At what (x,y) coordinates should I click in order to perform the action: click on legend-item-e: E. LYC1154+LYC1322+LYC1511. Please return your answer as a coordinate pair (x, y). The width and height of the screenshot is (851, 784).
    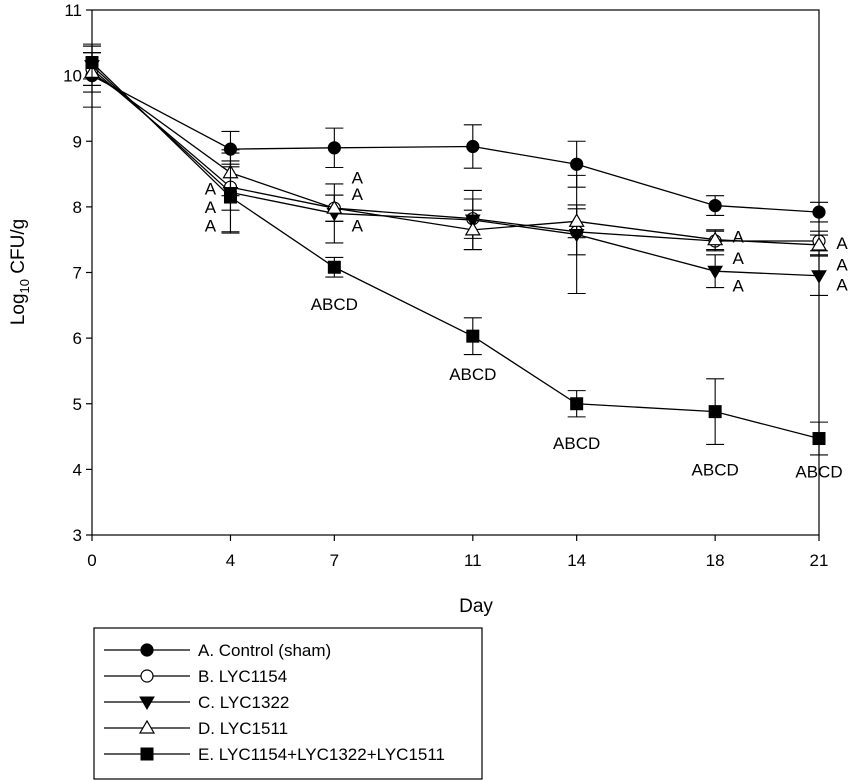
    Looking at the image, I should click on (274, 754).